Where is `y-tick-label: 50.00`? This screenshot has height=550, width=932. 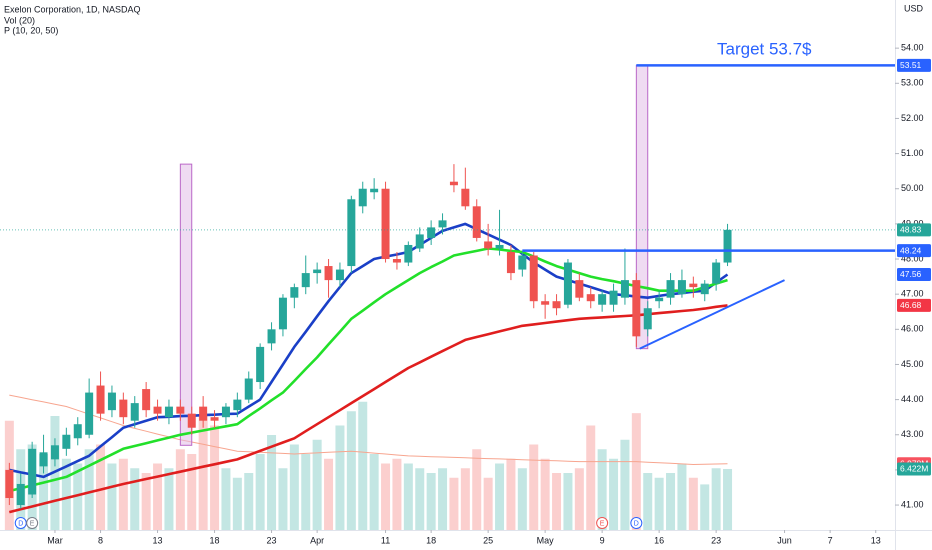 y-tick-label: 50.00 is located at coordinates (912, 188).